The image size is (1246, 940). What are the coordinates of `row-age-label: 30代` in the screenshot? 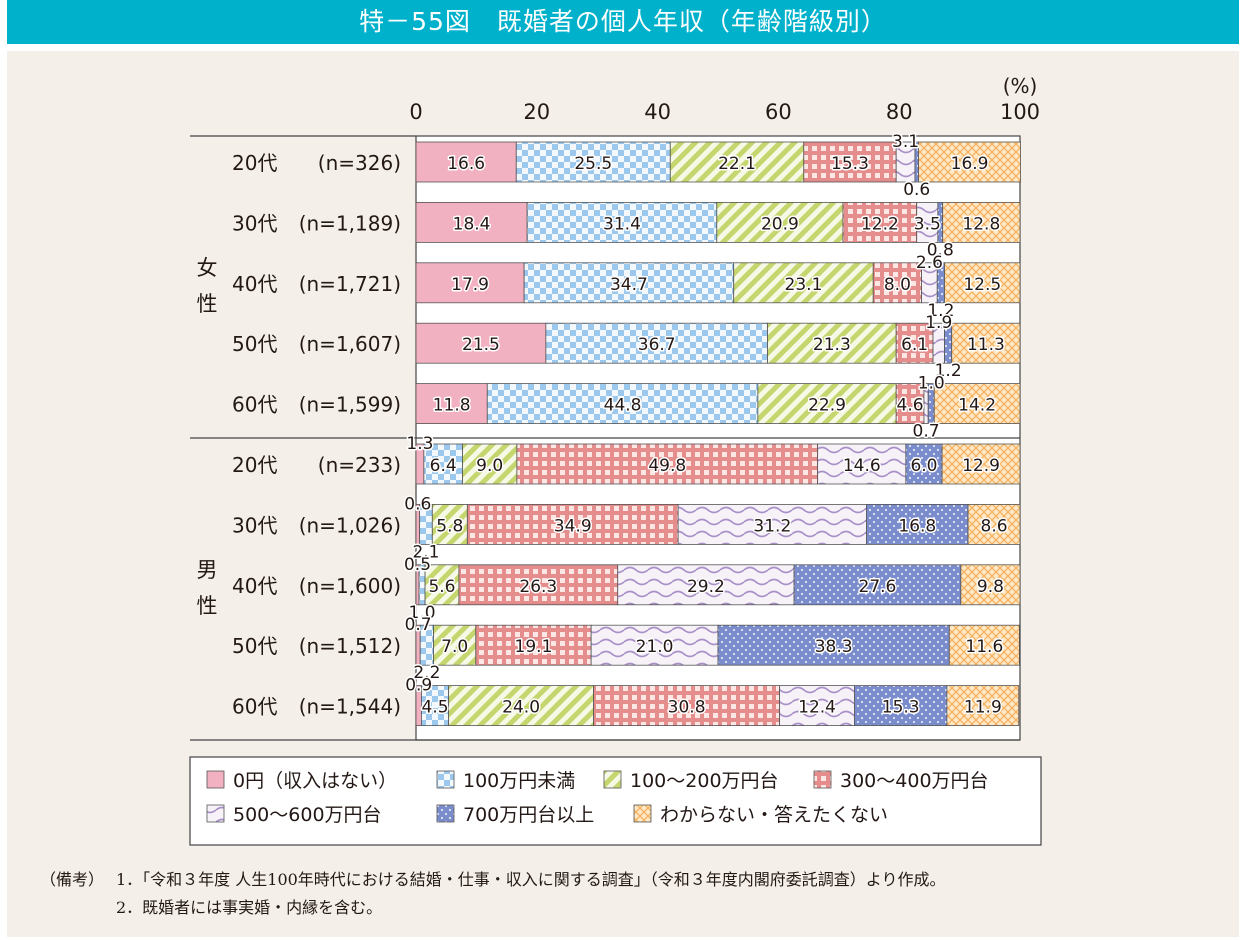 It's located at (254, 223).